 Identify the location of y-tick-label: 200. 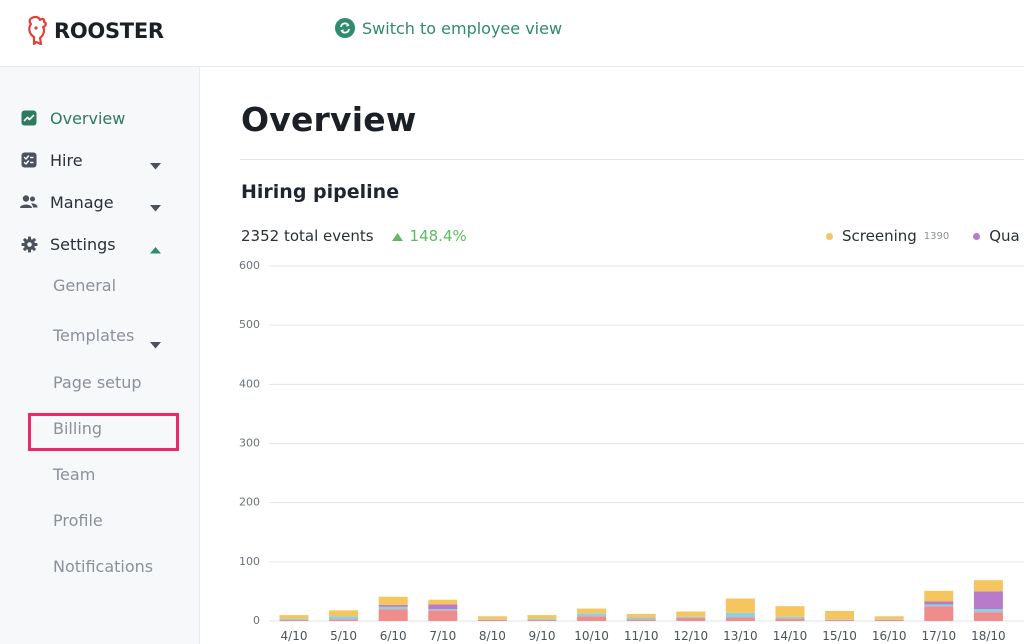
(249, 502).